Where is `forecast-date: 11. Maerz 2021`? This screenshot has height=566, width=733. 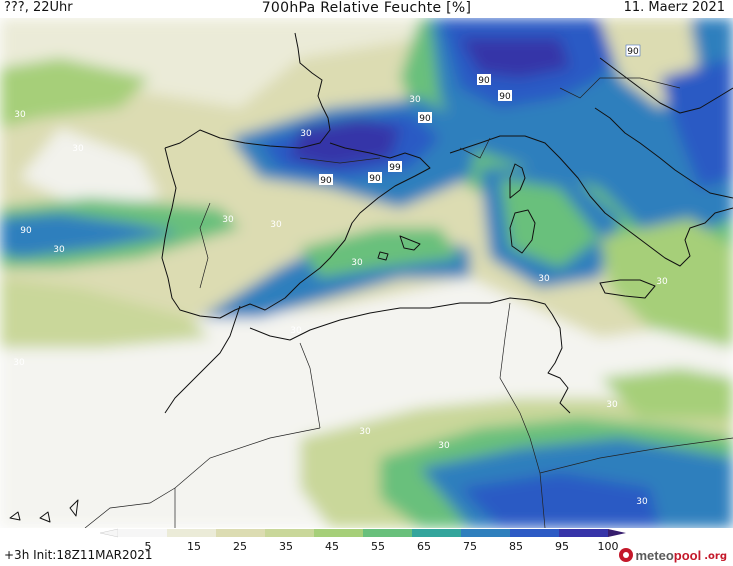 forecast-date: 11. Maerz 2021 is located at coordinates (674, 7).